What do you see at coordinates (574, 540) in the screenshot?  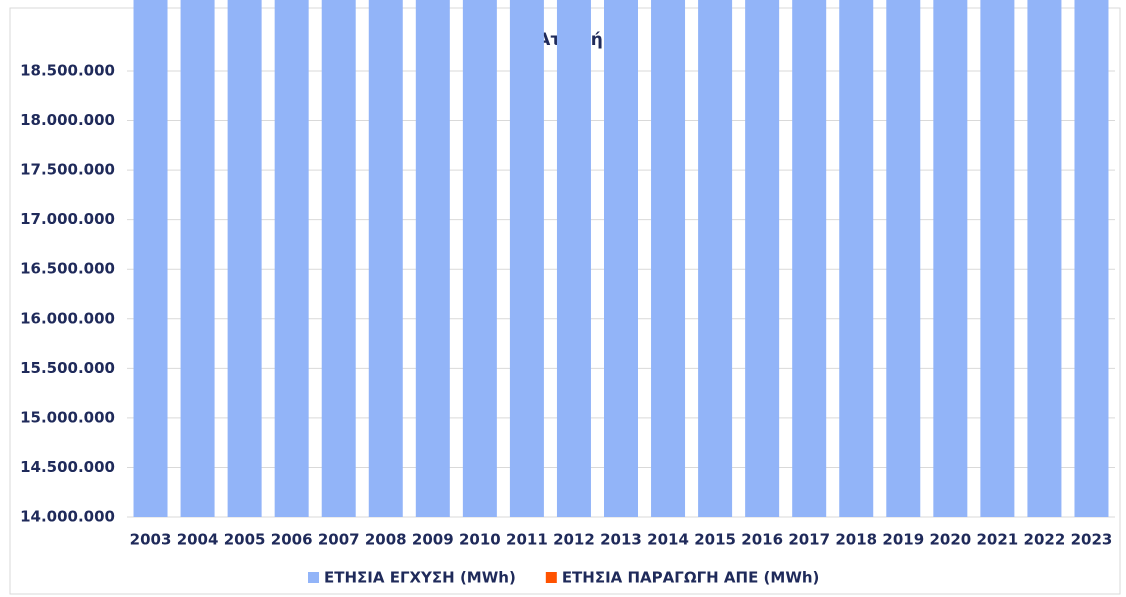 I see `x-tick-label: 2012` at bounding box center [574, 540].